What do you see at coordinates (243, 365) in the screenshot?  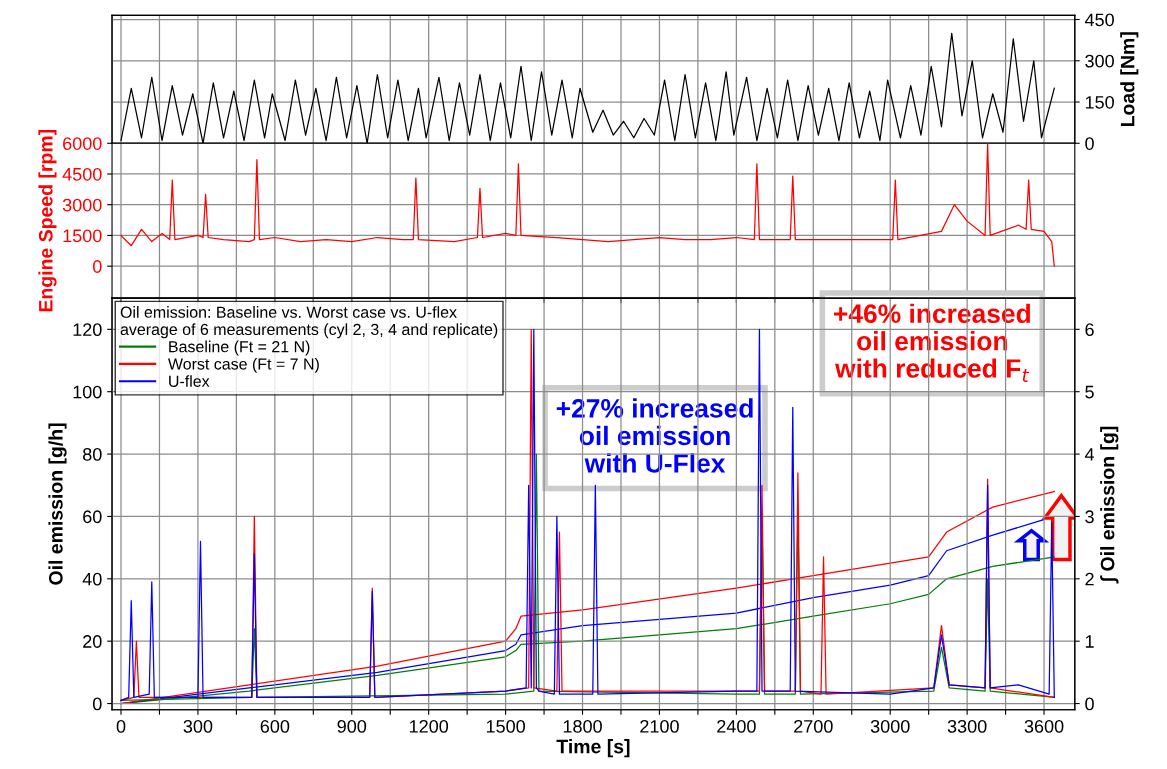 I see `legend-label: Worst case (Ft = 7 N)` at bounding box center [243, 365].